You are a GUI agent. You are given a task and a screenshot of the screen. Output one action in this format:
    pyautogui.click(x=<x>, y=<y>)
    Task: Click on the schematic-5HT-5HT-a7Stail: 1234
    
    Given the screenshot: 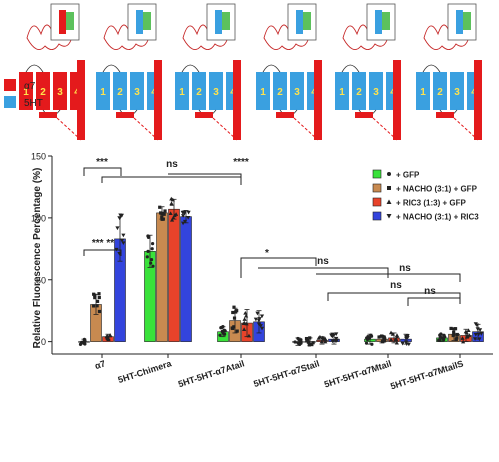 What is the action you would take?
    pyautogui.click(x=289, y=72)
    